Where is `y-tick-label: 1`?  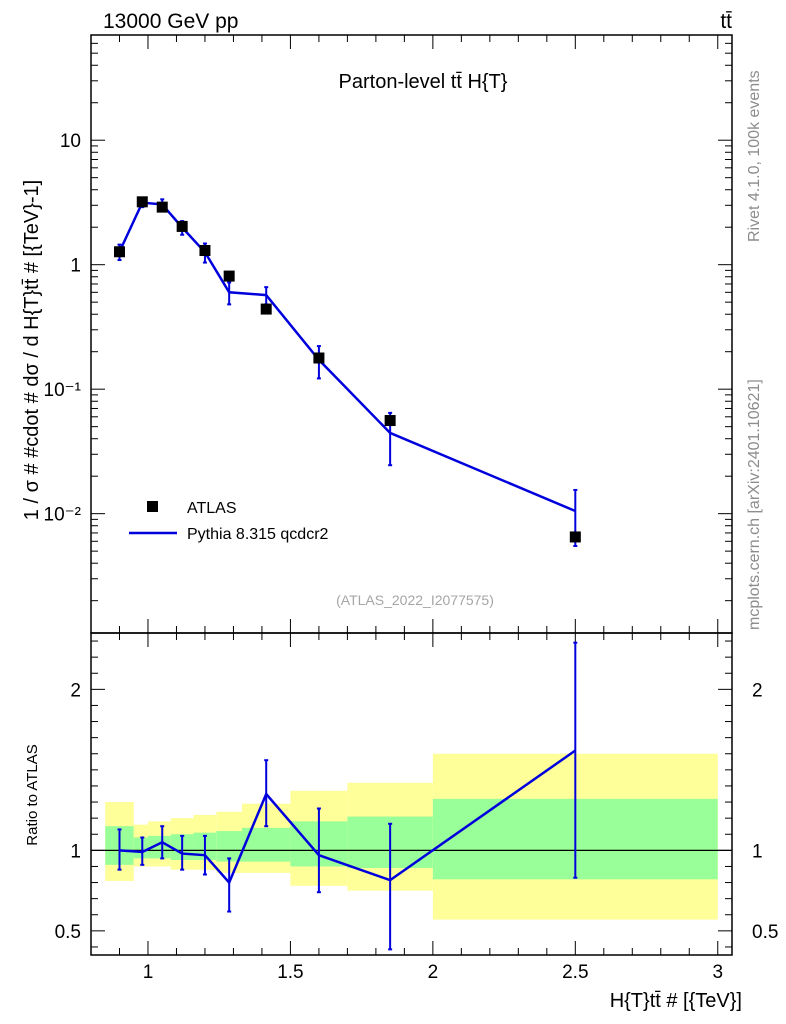
y-tick-label: 1 is located at coordinates (75, 266).